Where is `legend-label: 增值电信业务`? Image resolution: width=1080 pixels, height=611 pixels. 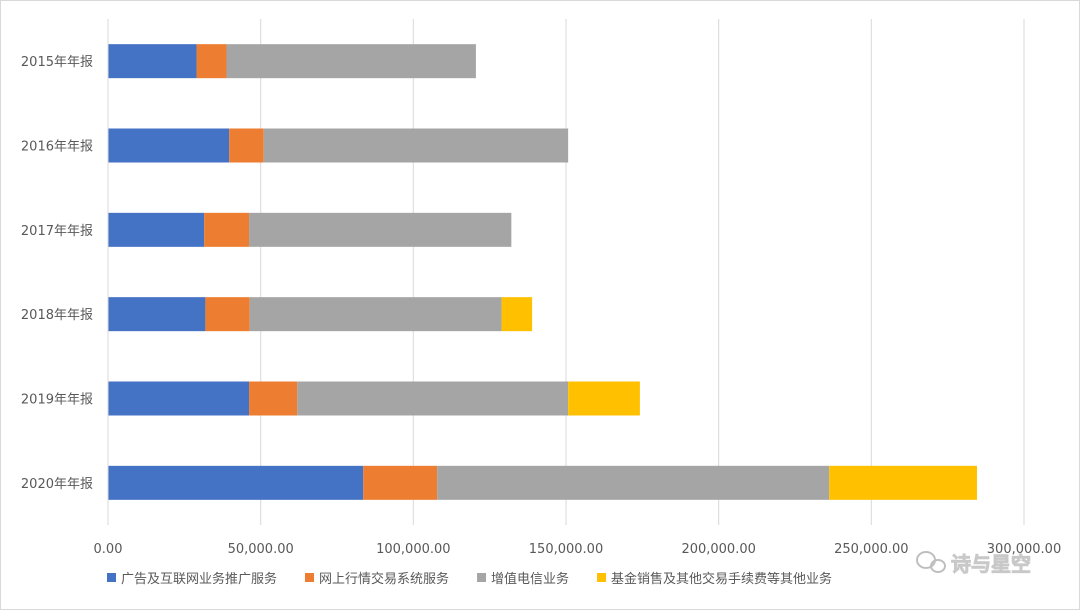 legend-label: 增值电信业务 is located at coordinates (530, 579).